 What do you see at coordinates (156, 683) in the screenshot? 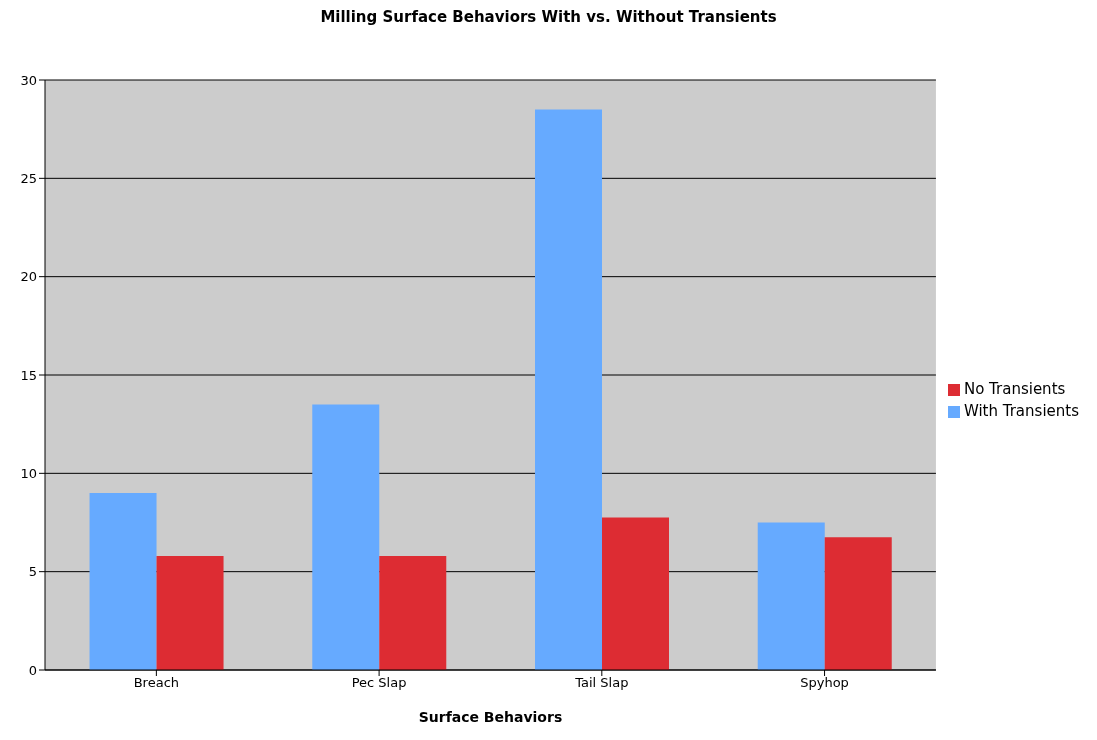
I see `x-tick-label: Breach` at bounding box center [156, 683].